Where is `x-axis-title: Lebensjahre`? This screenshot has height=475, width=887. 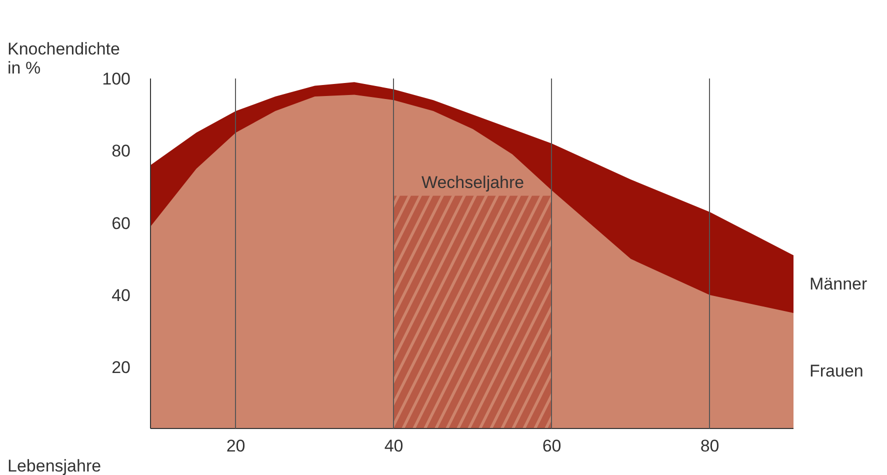 x-axis-title: Lebensjahre is located at coordinates (55, 465).